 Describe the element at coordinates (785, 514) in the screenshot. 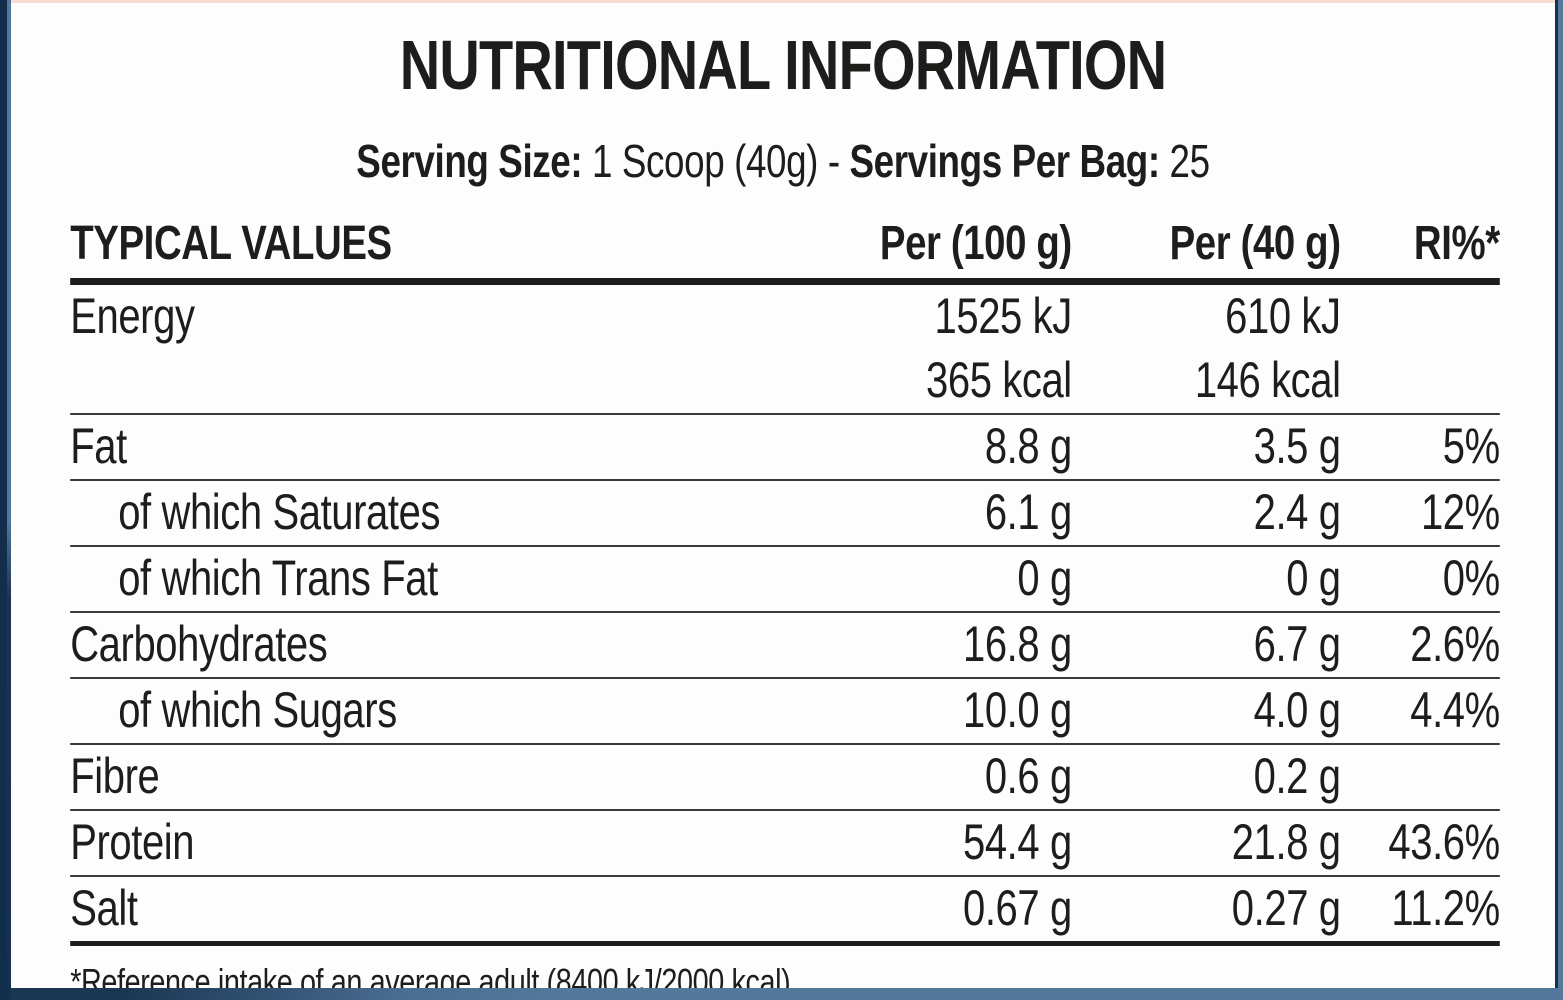

I see `table-row: of which Saturates 6.1 g 2.4 g 12%` at that location.